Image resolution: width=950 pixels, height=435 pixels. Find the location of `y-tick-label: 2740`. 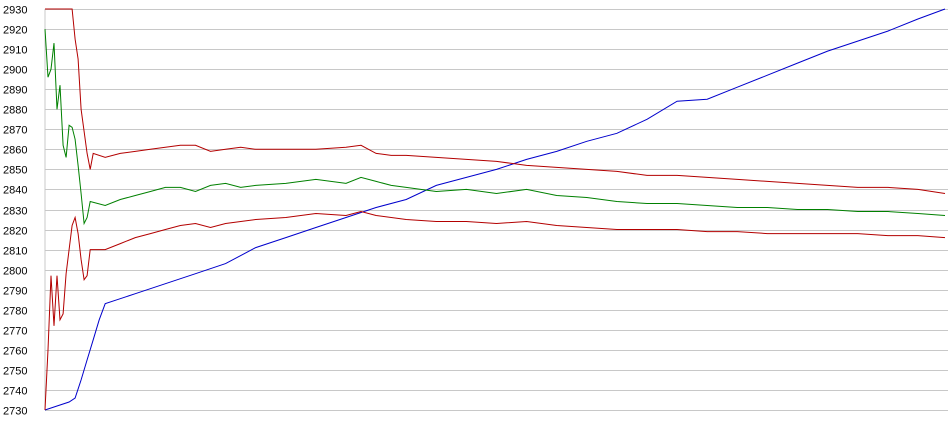

y-tick-label: 2740 is located at coordinates (15, 392).